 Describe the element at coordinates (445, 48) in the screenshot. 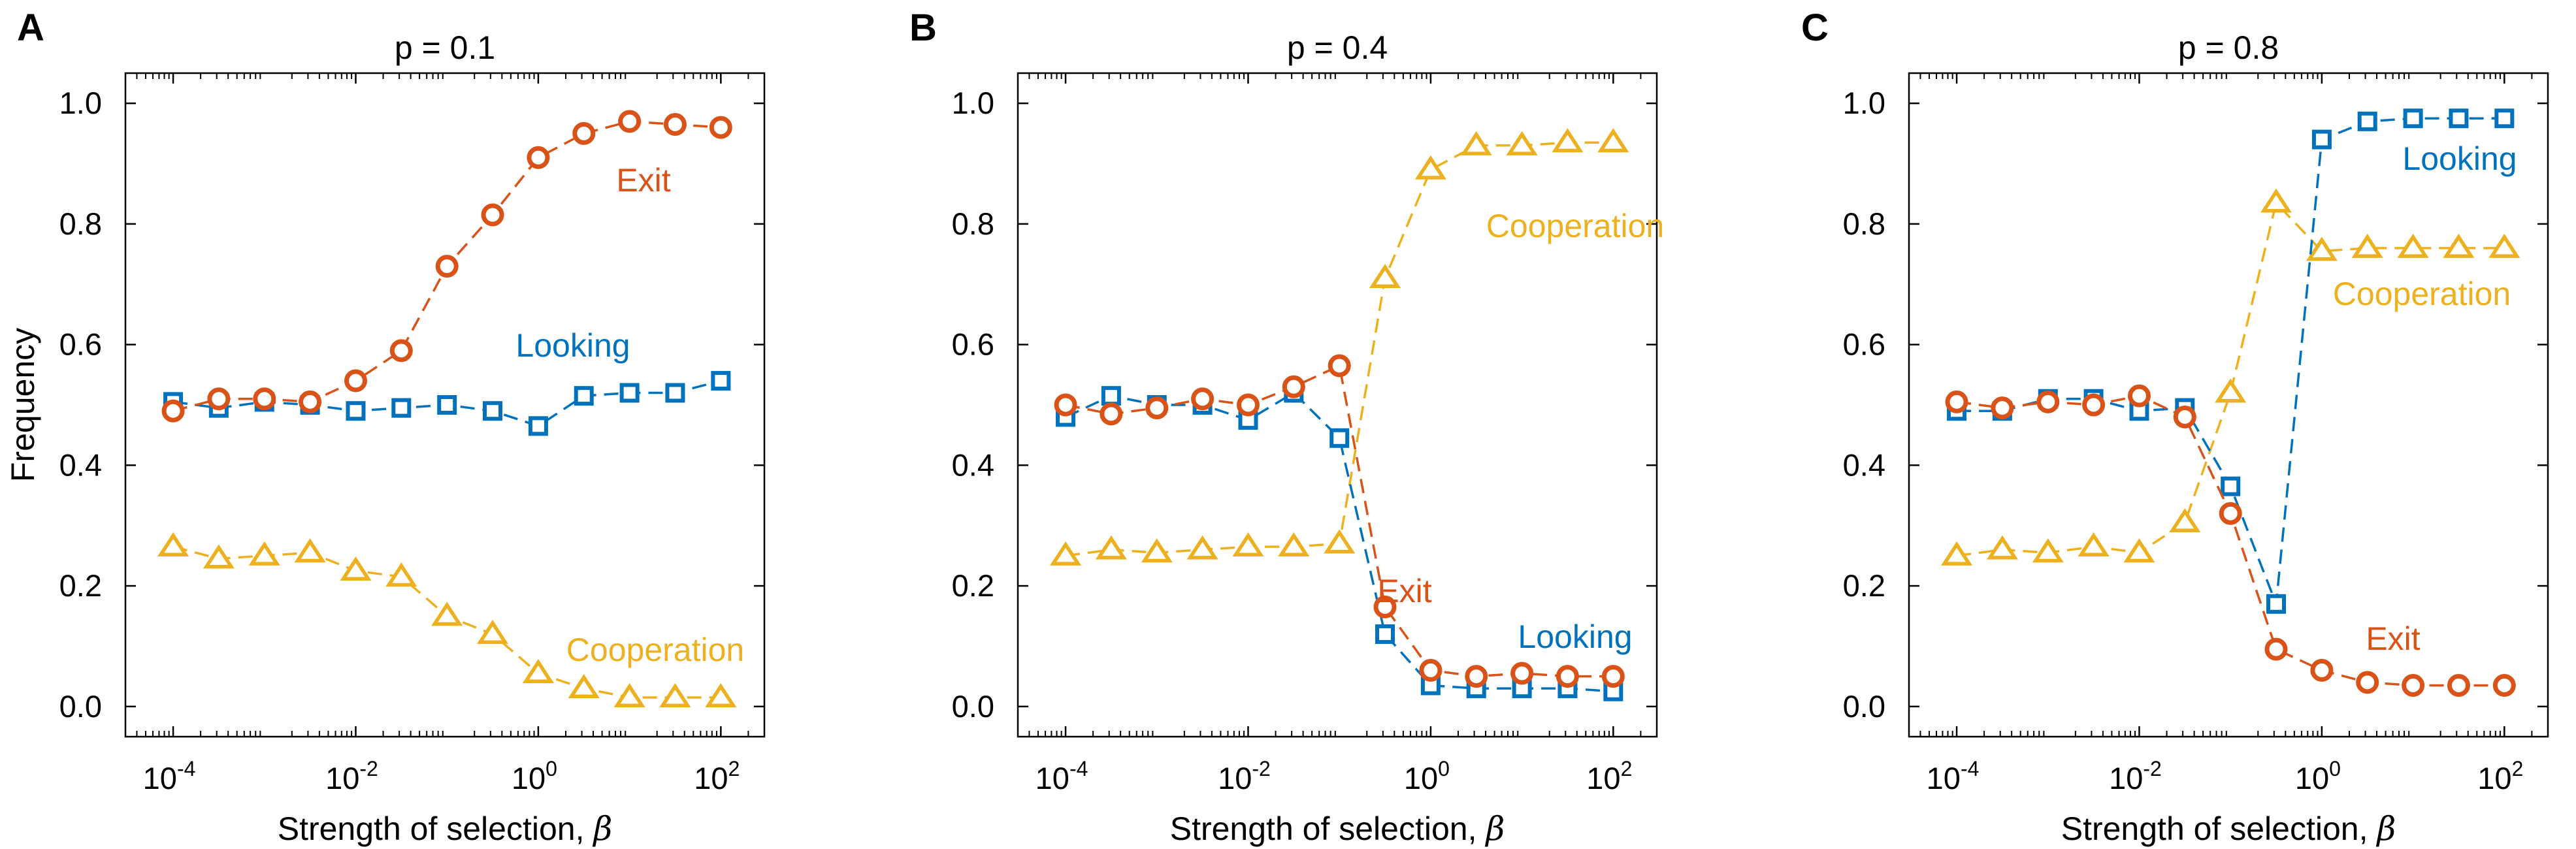

I see `chart-title: p = 0.1` at that location.